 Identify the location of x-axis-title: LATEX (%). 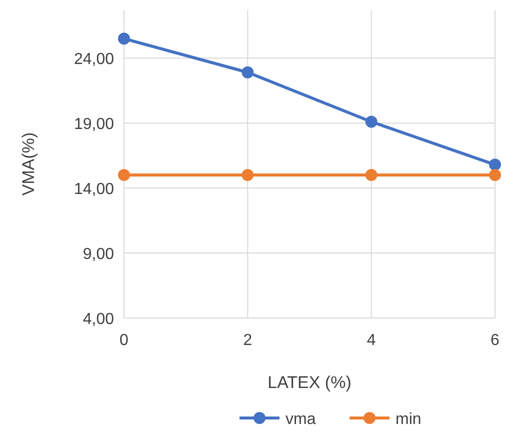
(310, 382).